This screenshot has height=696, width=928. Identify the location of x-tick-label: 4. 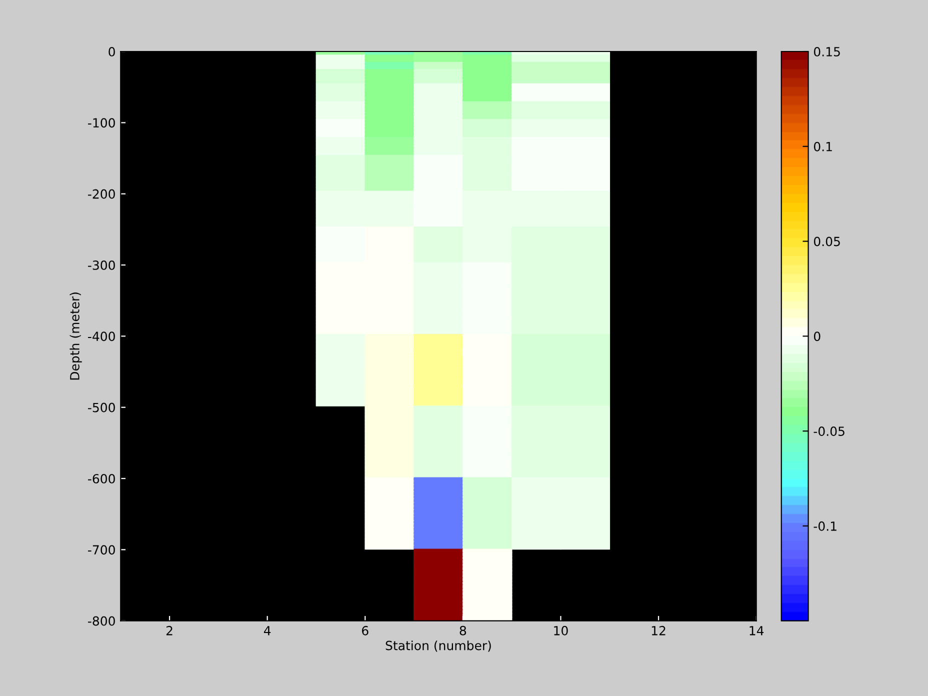
(267, 631).